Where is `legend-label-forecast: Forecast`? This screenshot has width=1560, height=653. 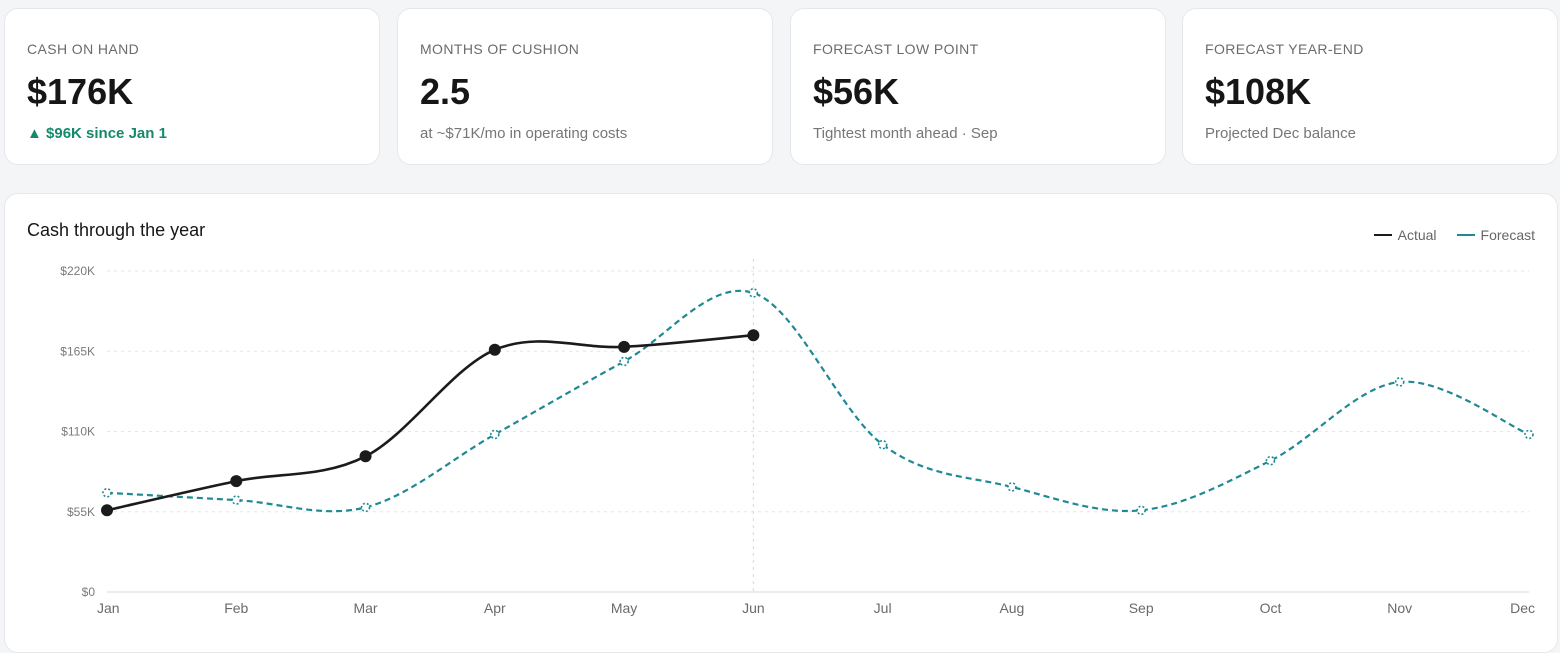
legend-label-forecast: Forecast is located at coordinates (1507, 235).